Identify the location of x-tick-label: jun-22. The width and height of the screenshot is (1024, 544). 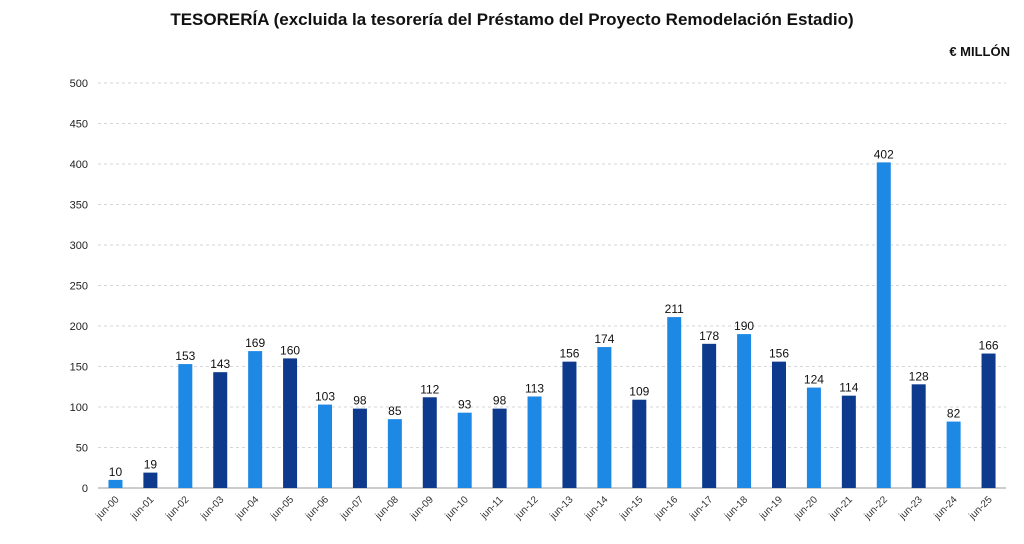
(876, 508).